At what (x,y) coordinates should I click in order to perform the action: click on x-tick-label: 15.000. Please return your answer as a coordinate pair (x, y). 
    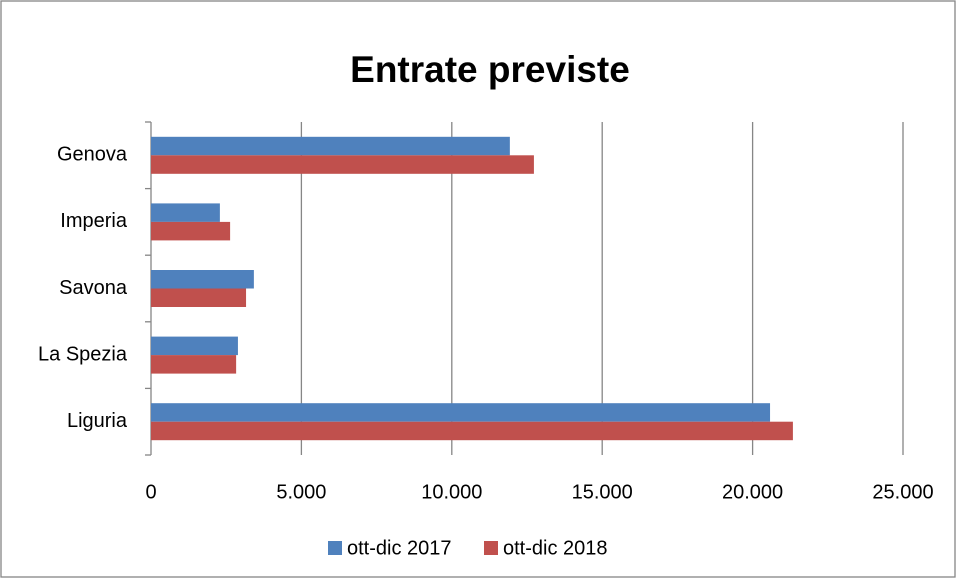
    Looking at the image, I should click on (602, 492).